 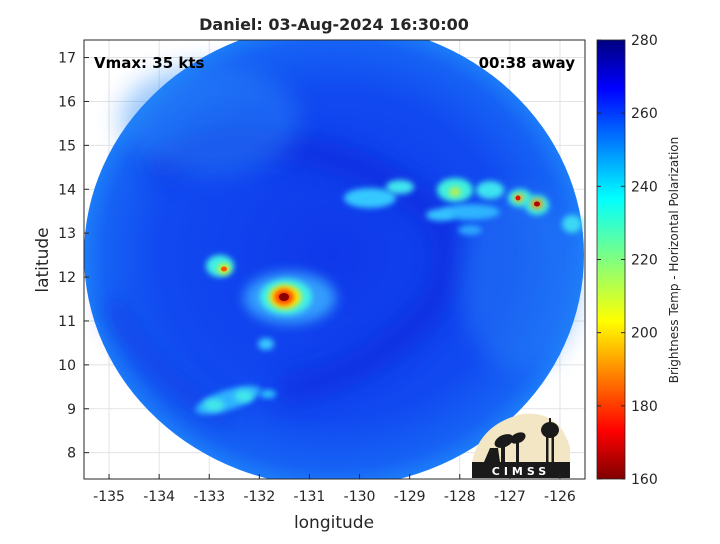 I want to click on x-tick-label: -132, so click(x=259, y=497).